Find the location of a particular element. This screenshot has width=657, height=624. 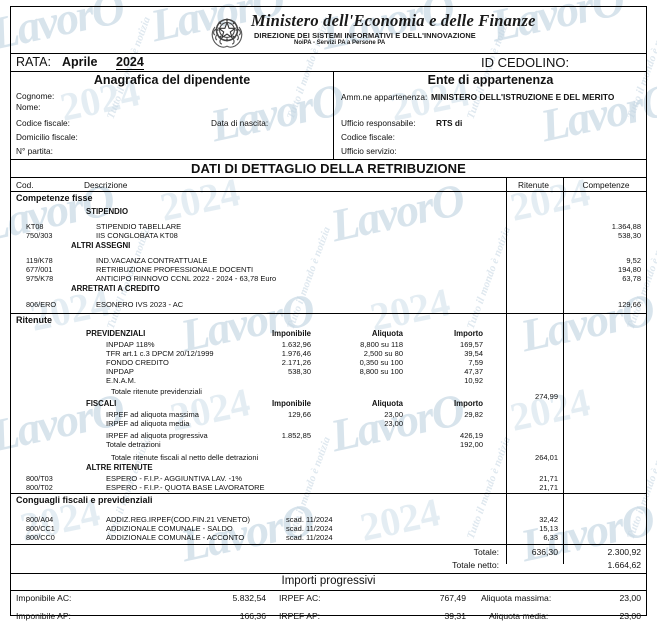

row-imponibile: 538,30 is located at coordinates (299, 371).